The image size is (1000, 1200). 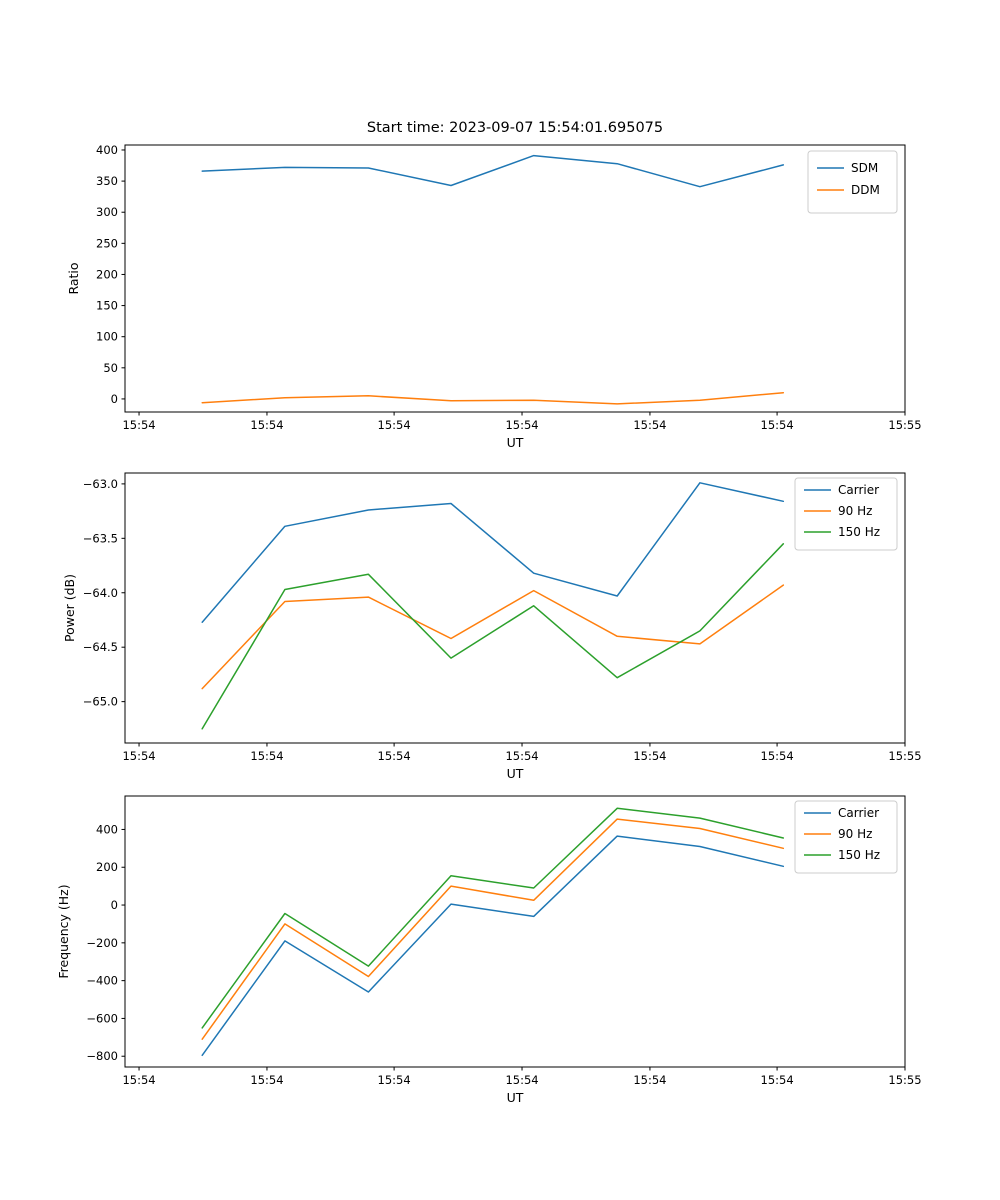 I want to click on legend-box, so click(x=852, y=182).